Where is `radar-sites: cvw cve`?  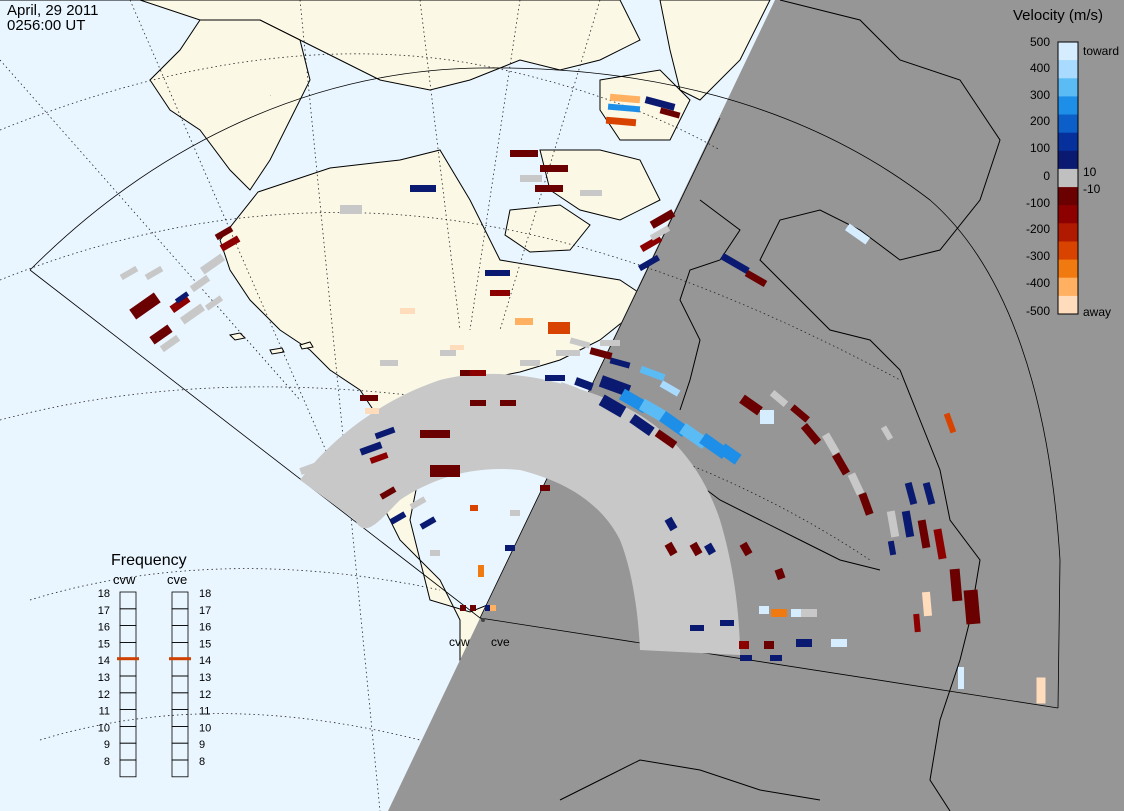
radar-sites: cvw cve is located at coordinates (479, 633).